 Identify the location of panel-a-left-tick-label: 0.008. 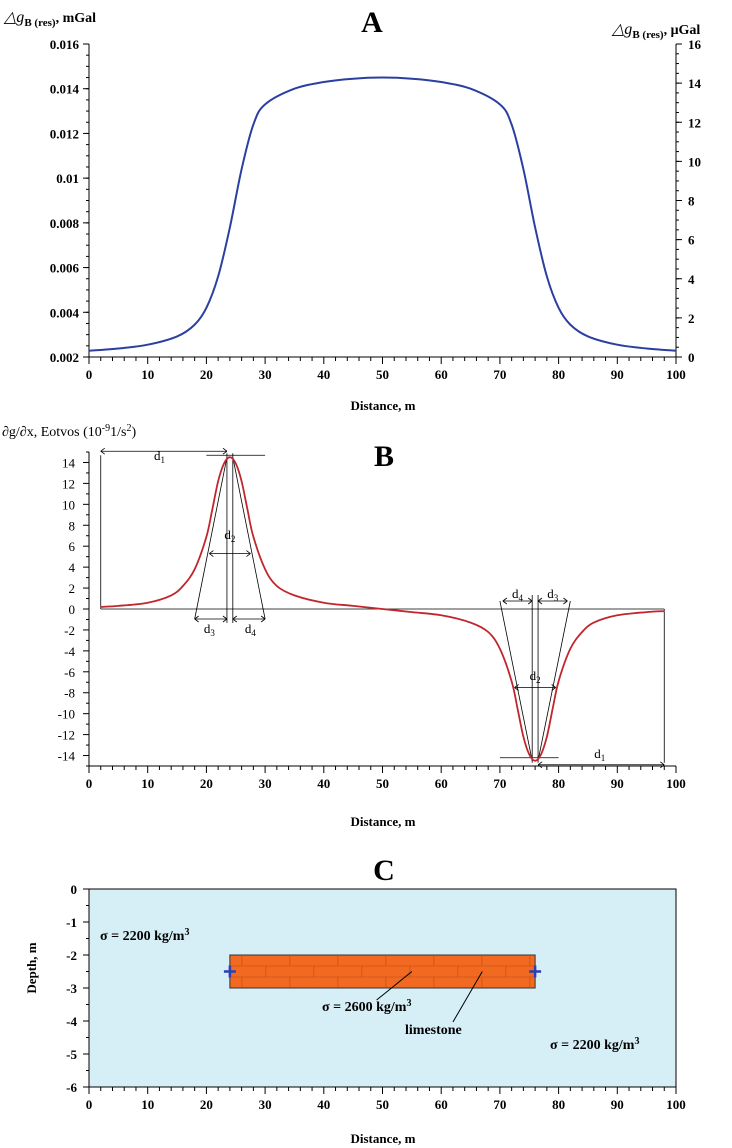
(65, 223).